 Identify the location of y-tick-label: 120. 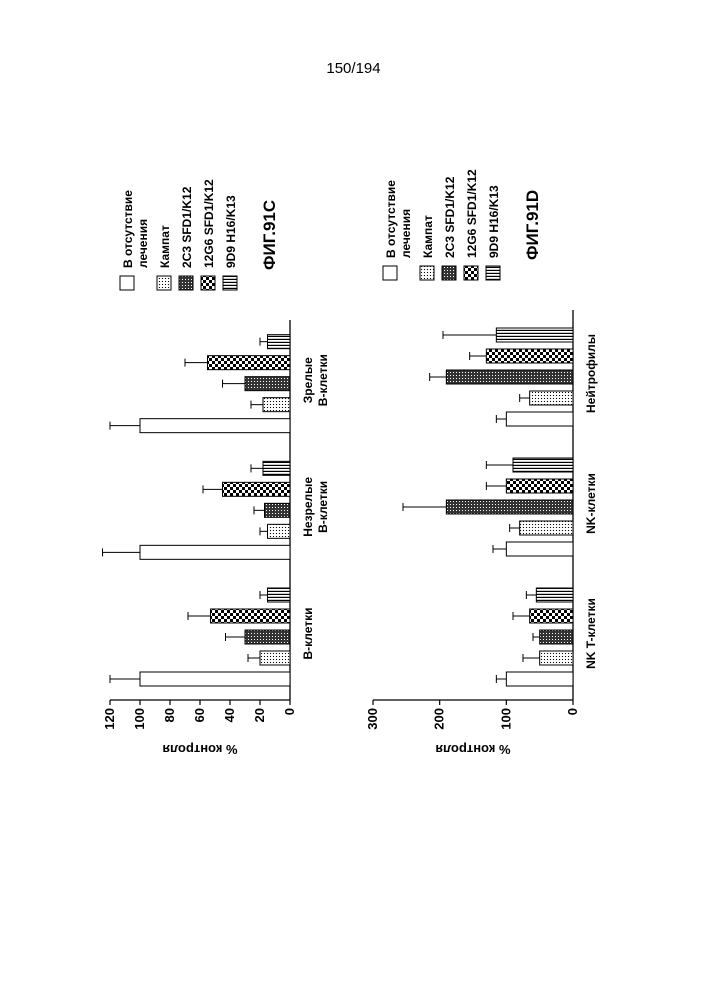
(109, 719).